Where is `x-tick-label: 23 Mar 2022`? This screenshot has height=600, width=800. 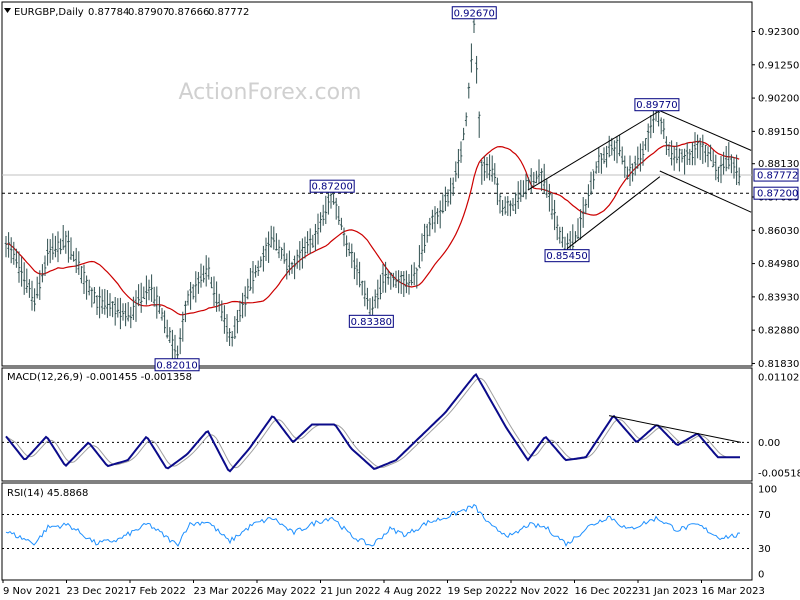
x-tick-label: 23 Mar 2022 is located at coordinates (225, 591).